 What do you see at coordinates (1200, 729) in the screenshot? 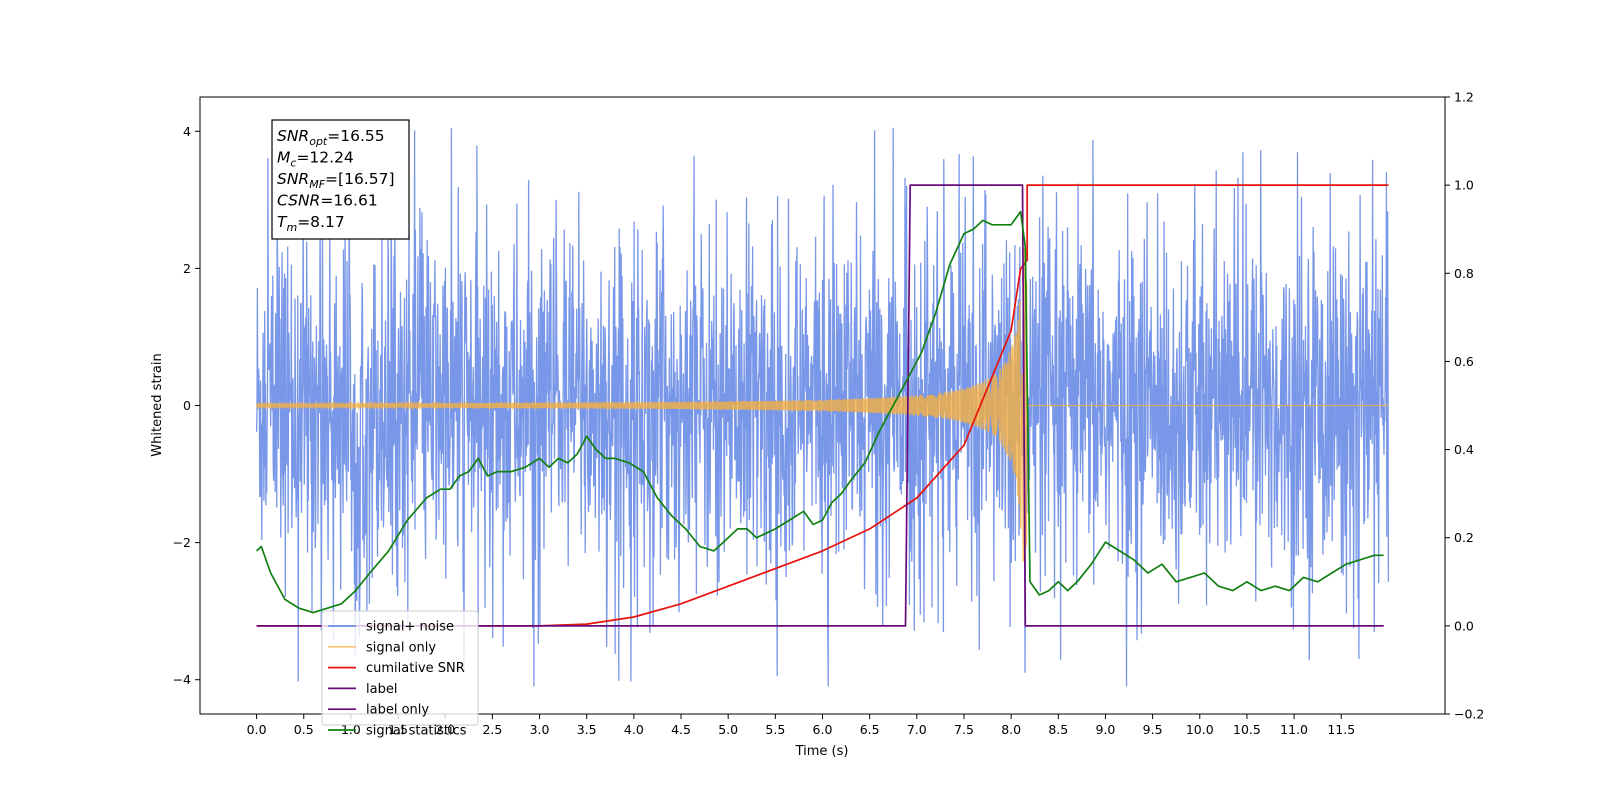
I see `x-tick-label: 10.0` at bounding box center [1200, 729].